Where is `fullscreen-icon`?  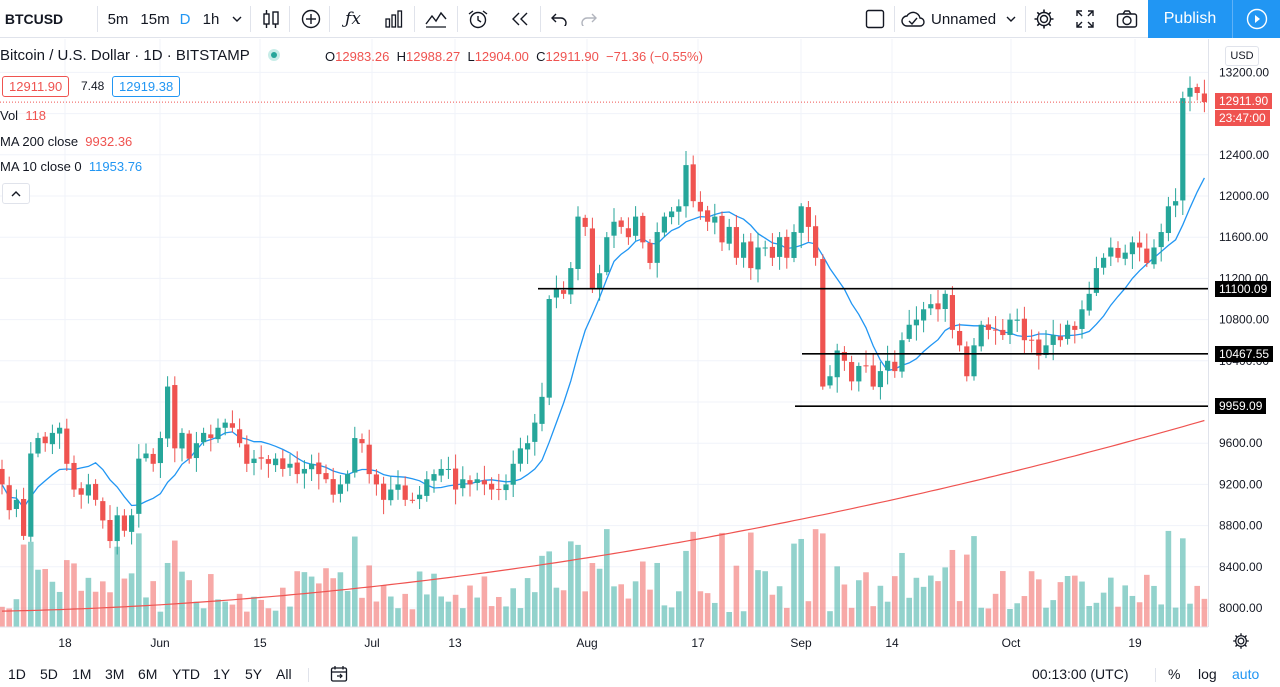
fullscreen-icon is located at coordinates (1085, 19).